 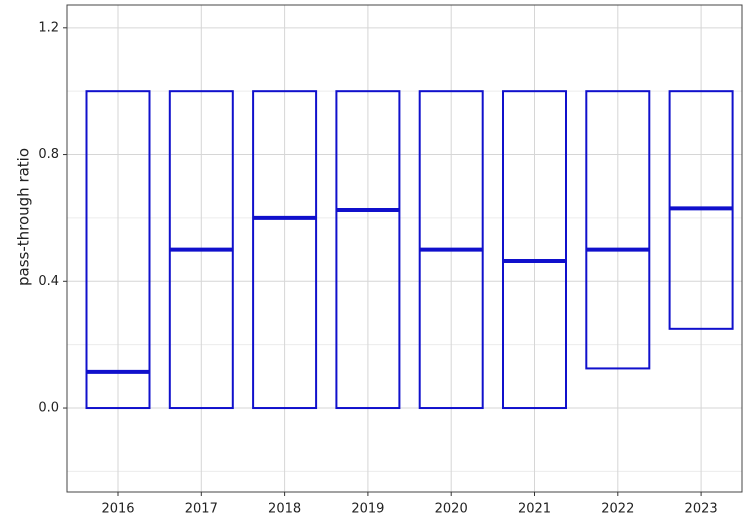 What do you see at coordinates (48, 281) in the screenshot?
I see `y-tick-label: 0.4` at bounding box center [48, 281].